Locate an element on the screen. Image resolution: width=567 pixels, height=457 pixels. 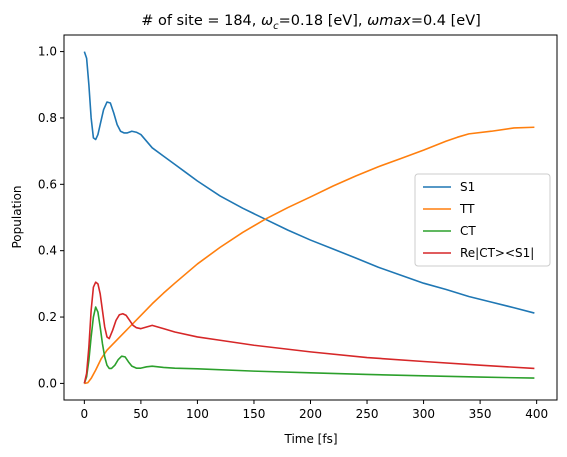
legend-entry: S1 is located at coordinates (467, 187).